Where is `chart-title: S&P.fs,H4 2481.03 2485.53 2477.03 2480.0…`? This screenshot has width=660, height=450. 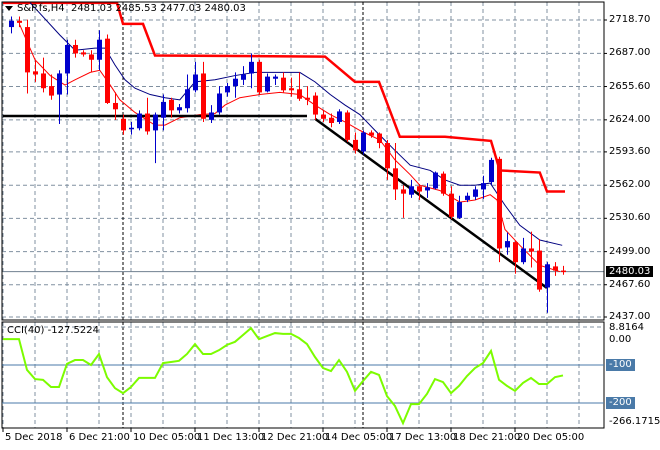 chart-title: S&P.fs,H4 2481.03 2485.53 2477.03 2480.0… is located at coordinates (125, 8).